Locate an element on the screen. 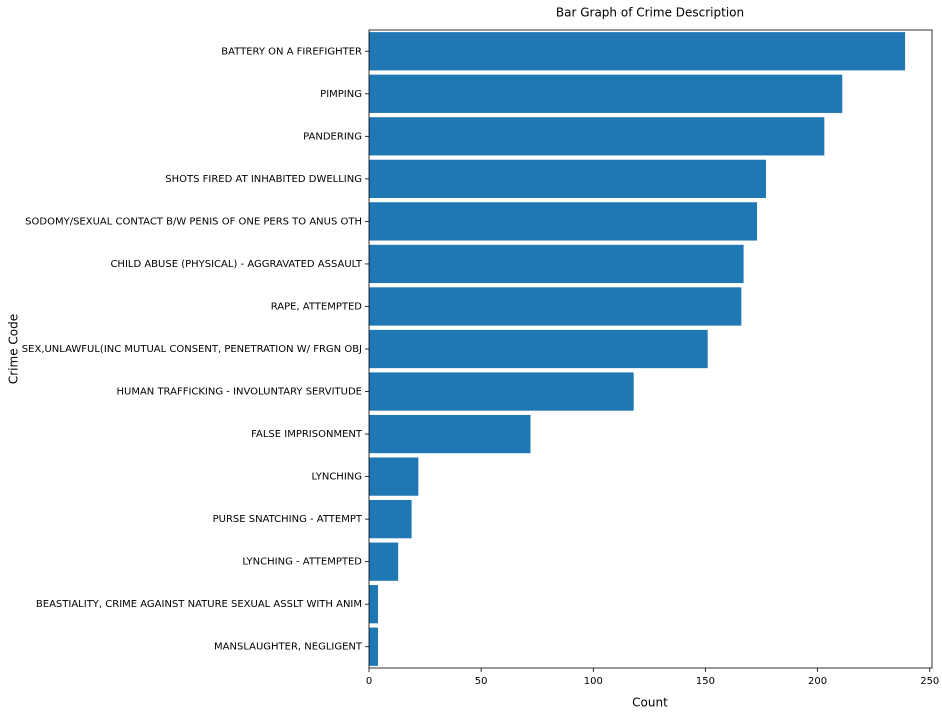  y-tick-label: PURSE SNATCHING - ATTEMPT is located at coordinates (288, 519).